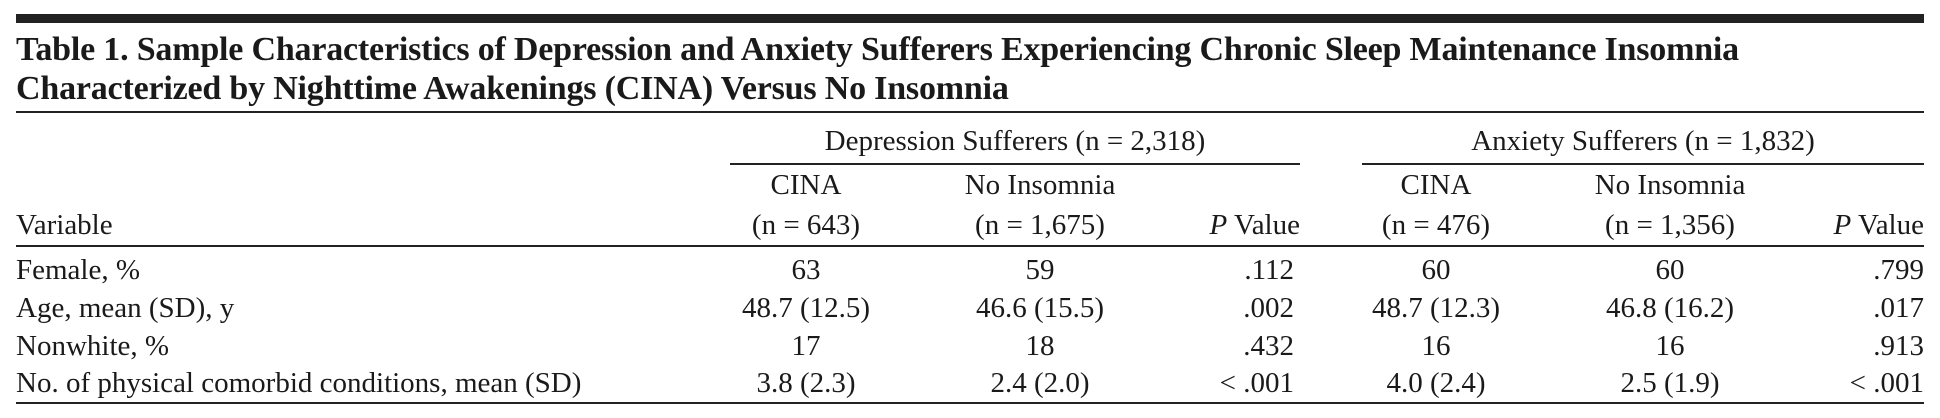 This screenshot has height=418, width=1940. What do you see at coordinates (970, 270) in the screenshot?
I see `table-row: Female, % 63 59 .112 60 60 .799` at bounding box center [970, 270].